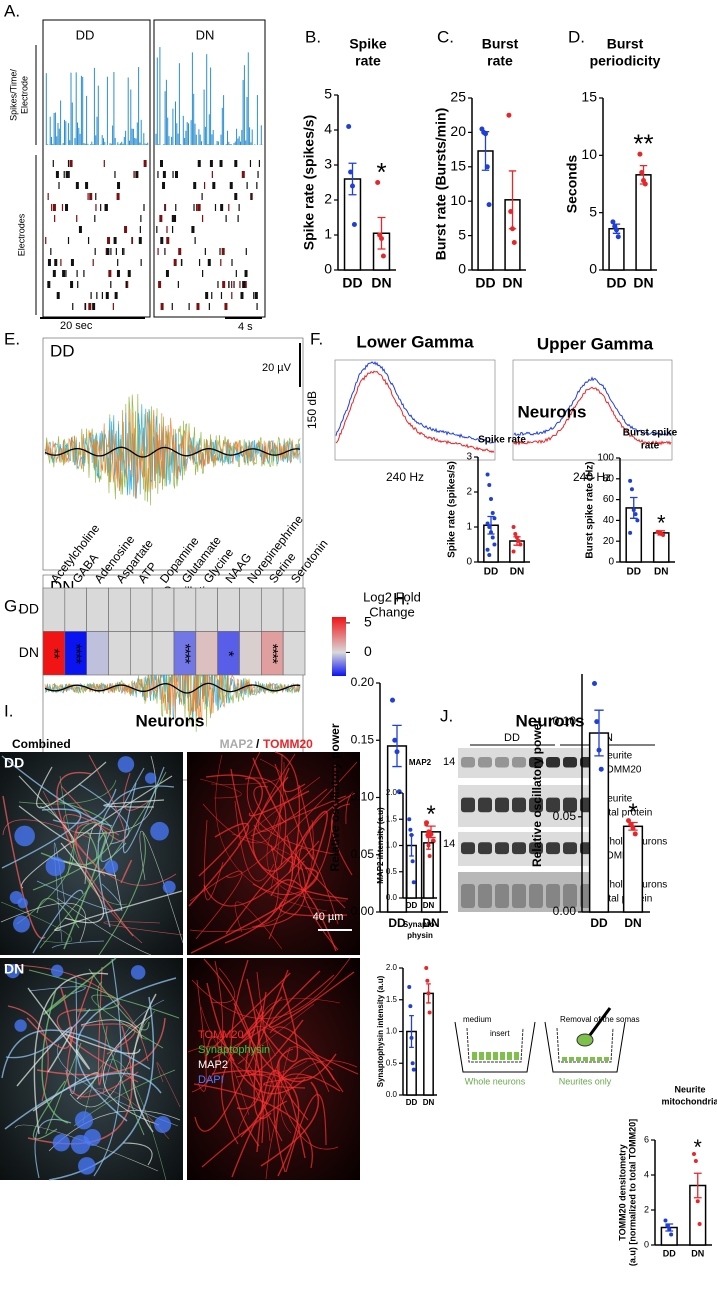 This screenshot has width=717, height=1305. What do you see at coordinates (616, 756) in the screenshot?
I see `blot-label: Neurite` at bounding box center [616, 756].